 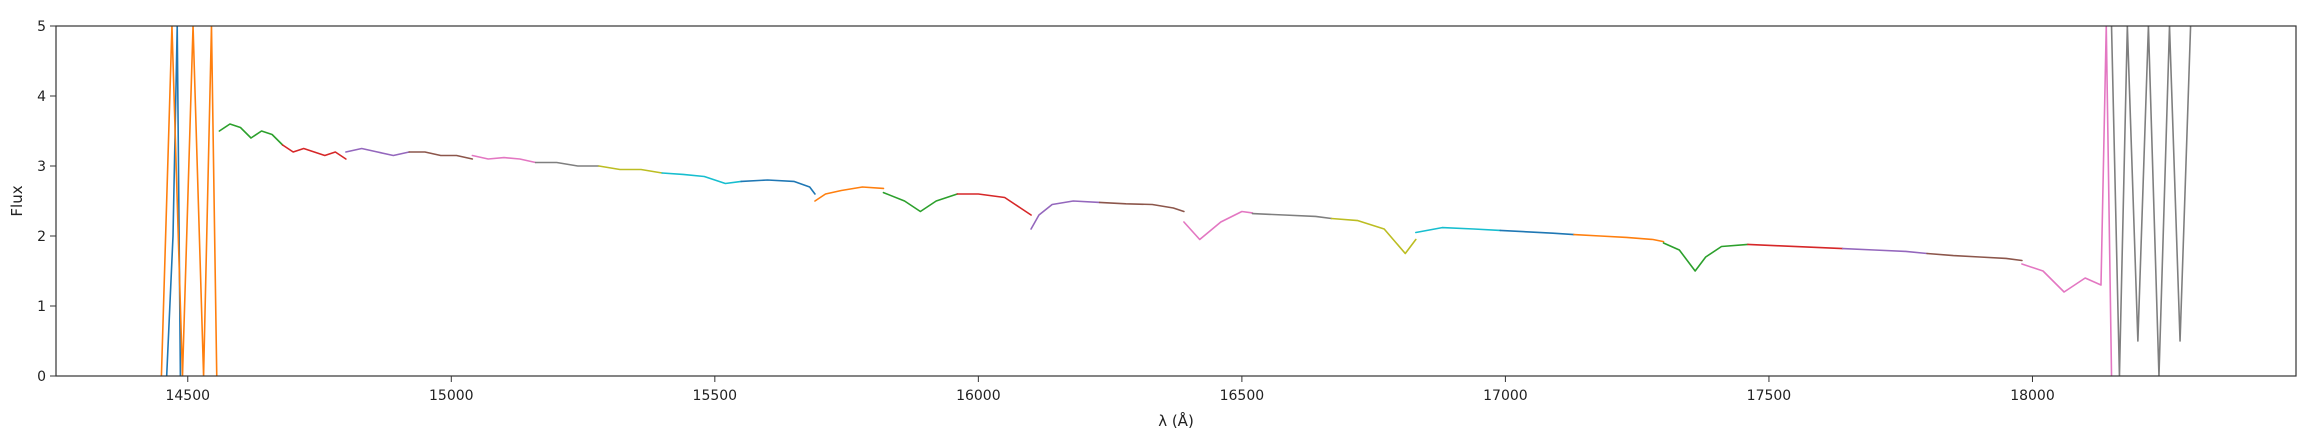 I want to click on y-tick-label: 5, so click(x=41, y=27).